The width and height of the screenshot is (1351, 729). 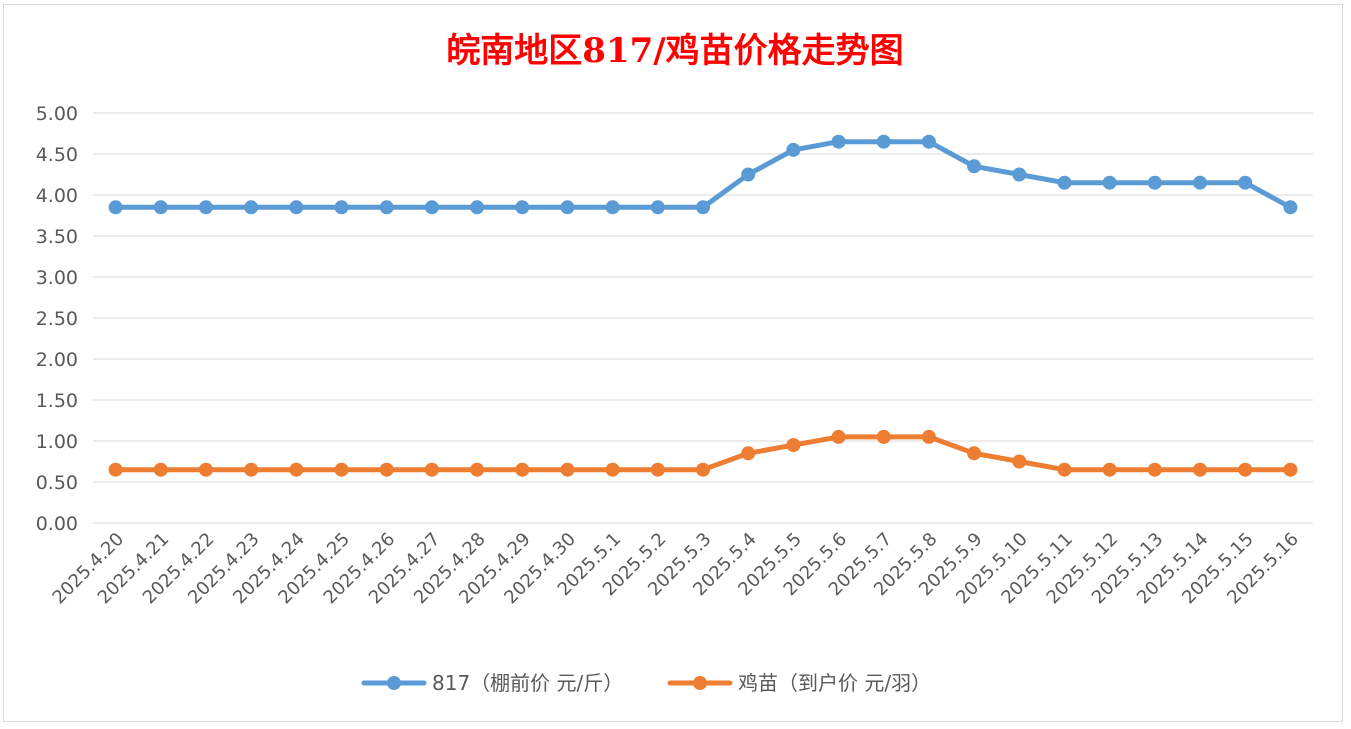 What do you see at coordinates (834, 683) in the screenshot?
I see `legend-label: 鸡苗（到户价 元/羽）` at bounding box center [834, 683].